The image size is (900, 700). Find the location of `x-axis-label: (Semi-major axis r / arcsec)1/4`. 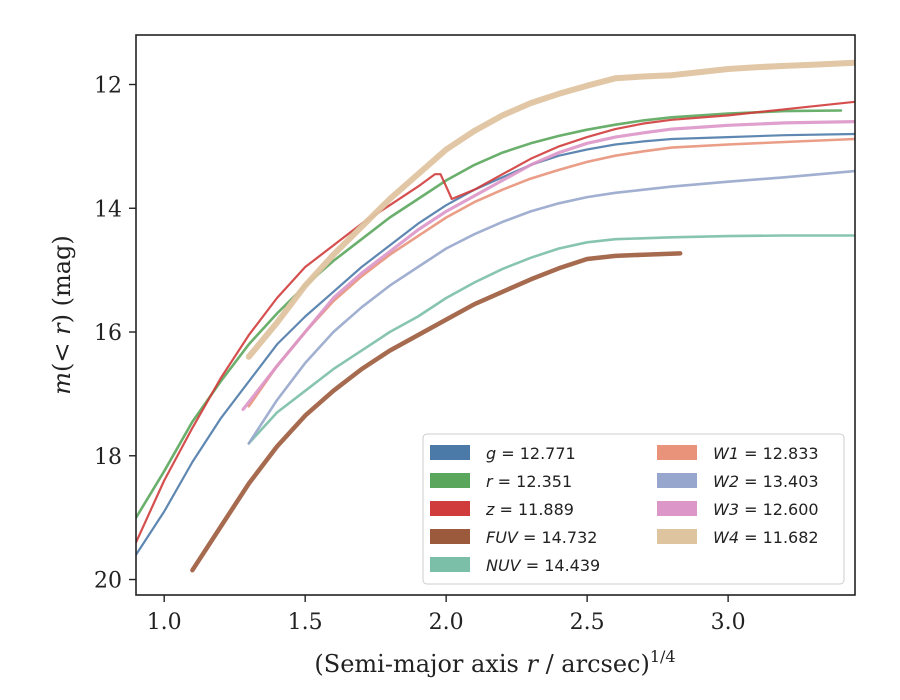

x-axis-label: (Semi-major axis r / arcsec)1/4 is located at coordinates (494, 662).